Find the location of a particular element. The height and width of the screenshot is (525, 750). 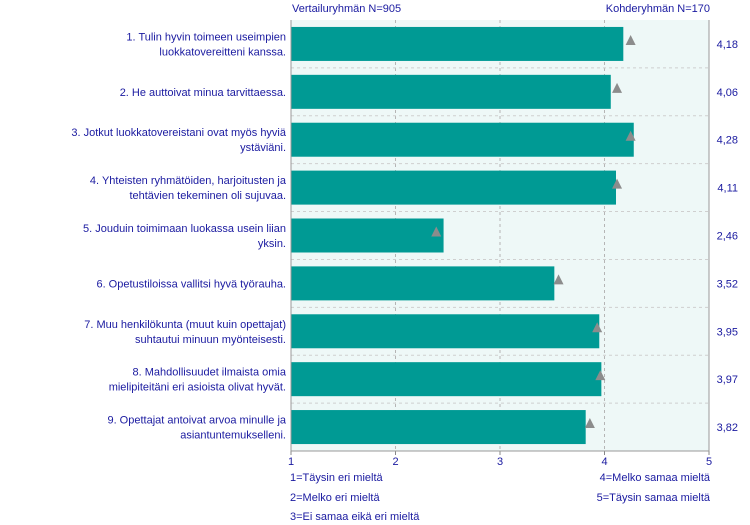

scale-legend-2: 2=Melko eri mieltä is located at coordinates (335, 498).